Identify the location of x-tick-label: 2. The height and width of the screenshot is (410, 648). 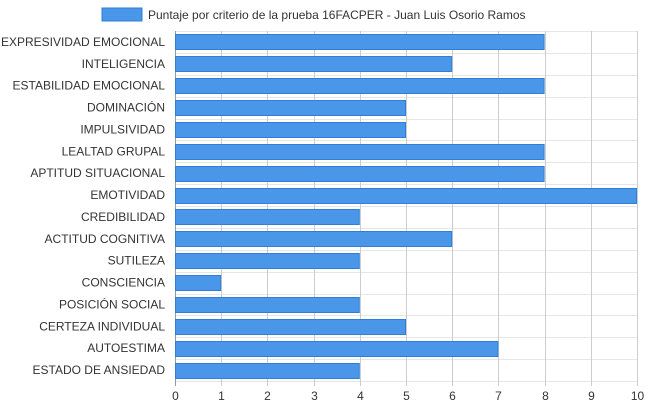
(267, 396).